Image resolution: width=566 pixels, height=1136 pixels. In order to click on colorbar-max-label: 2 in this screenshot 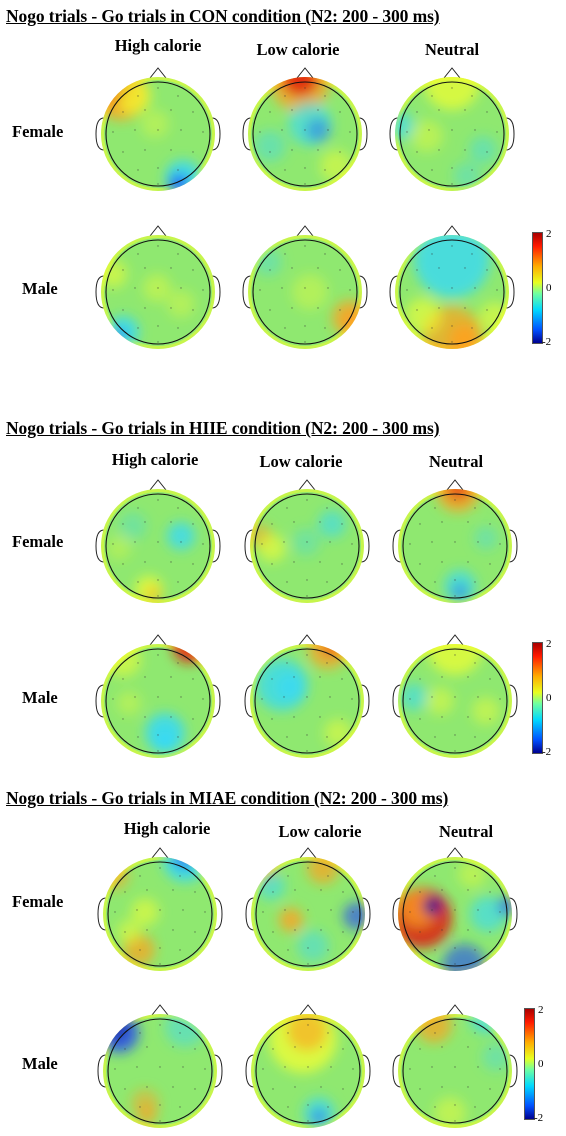, I will do `click(549, 644)`.